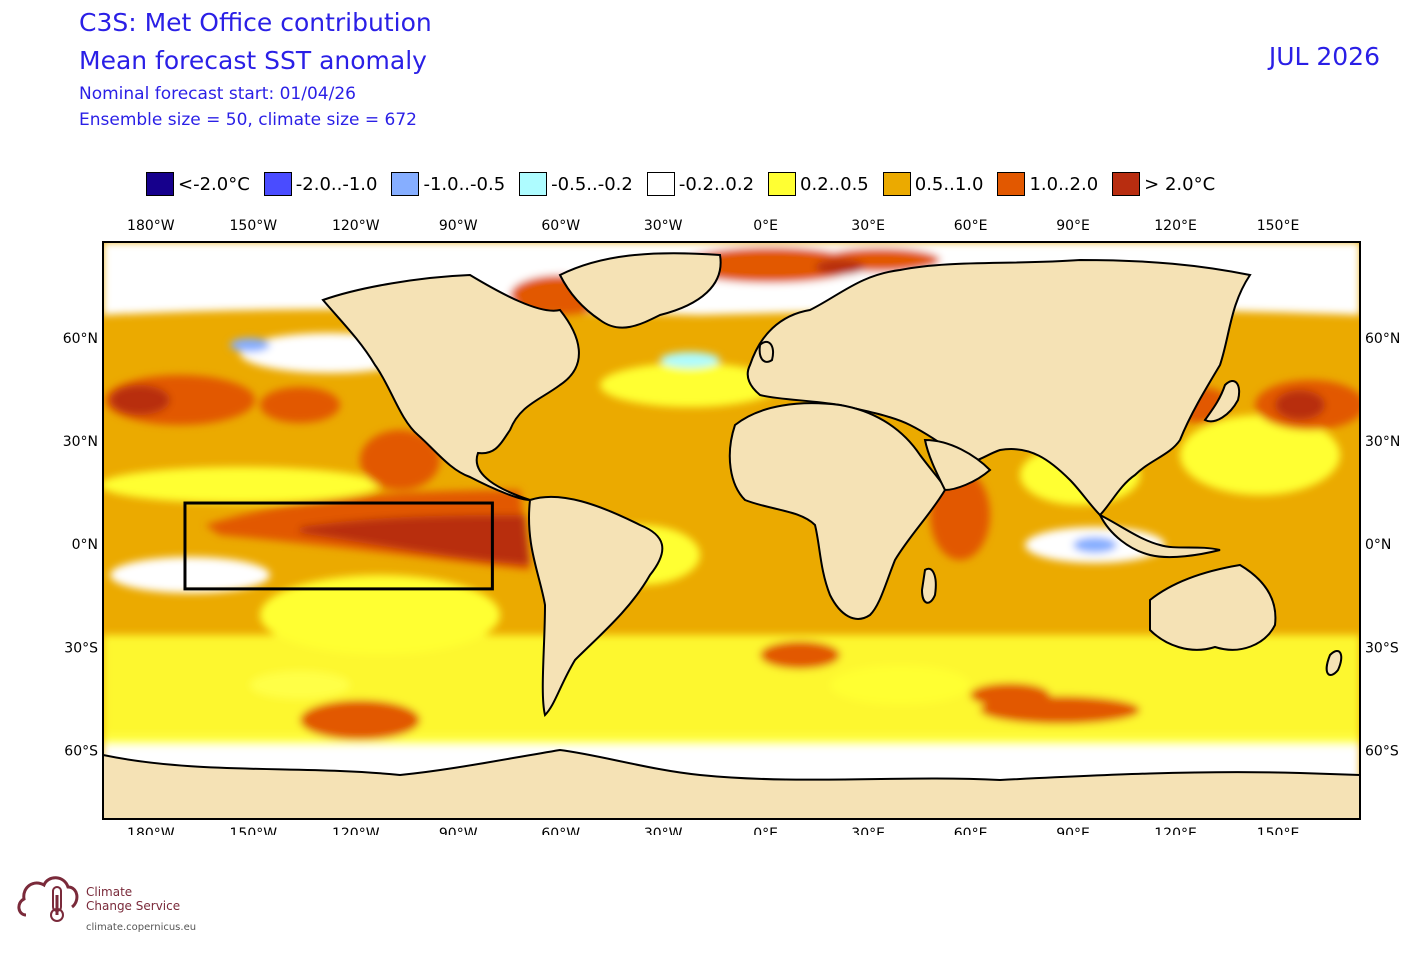  I want to click on legend-item: -0.5..-0.2, so click(576, 184).